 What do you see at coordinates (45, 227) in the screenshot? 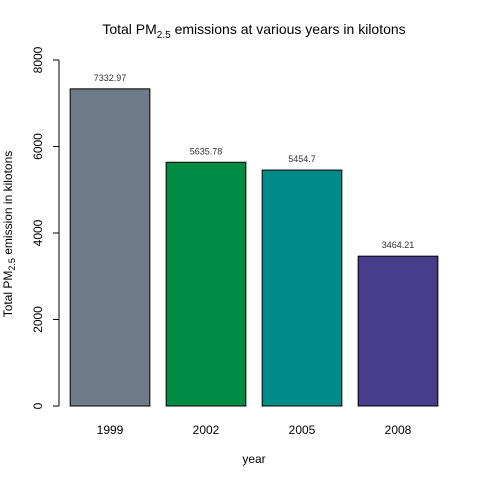
I see `y-axis: 0 2000 4000 6000 8000` at bounding box center [45, 227].